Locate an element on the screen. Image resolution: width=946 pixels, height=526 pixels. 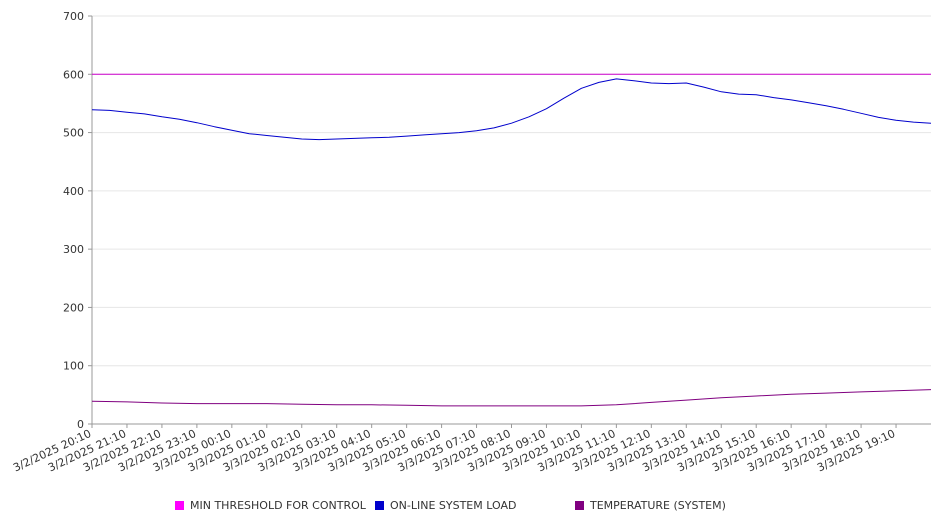
legend-swatch-system-load is located at coordinates (379, 505).